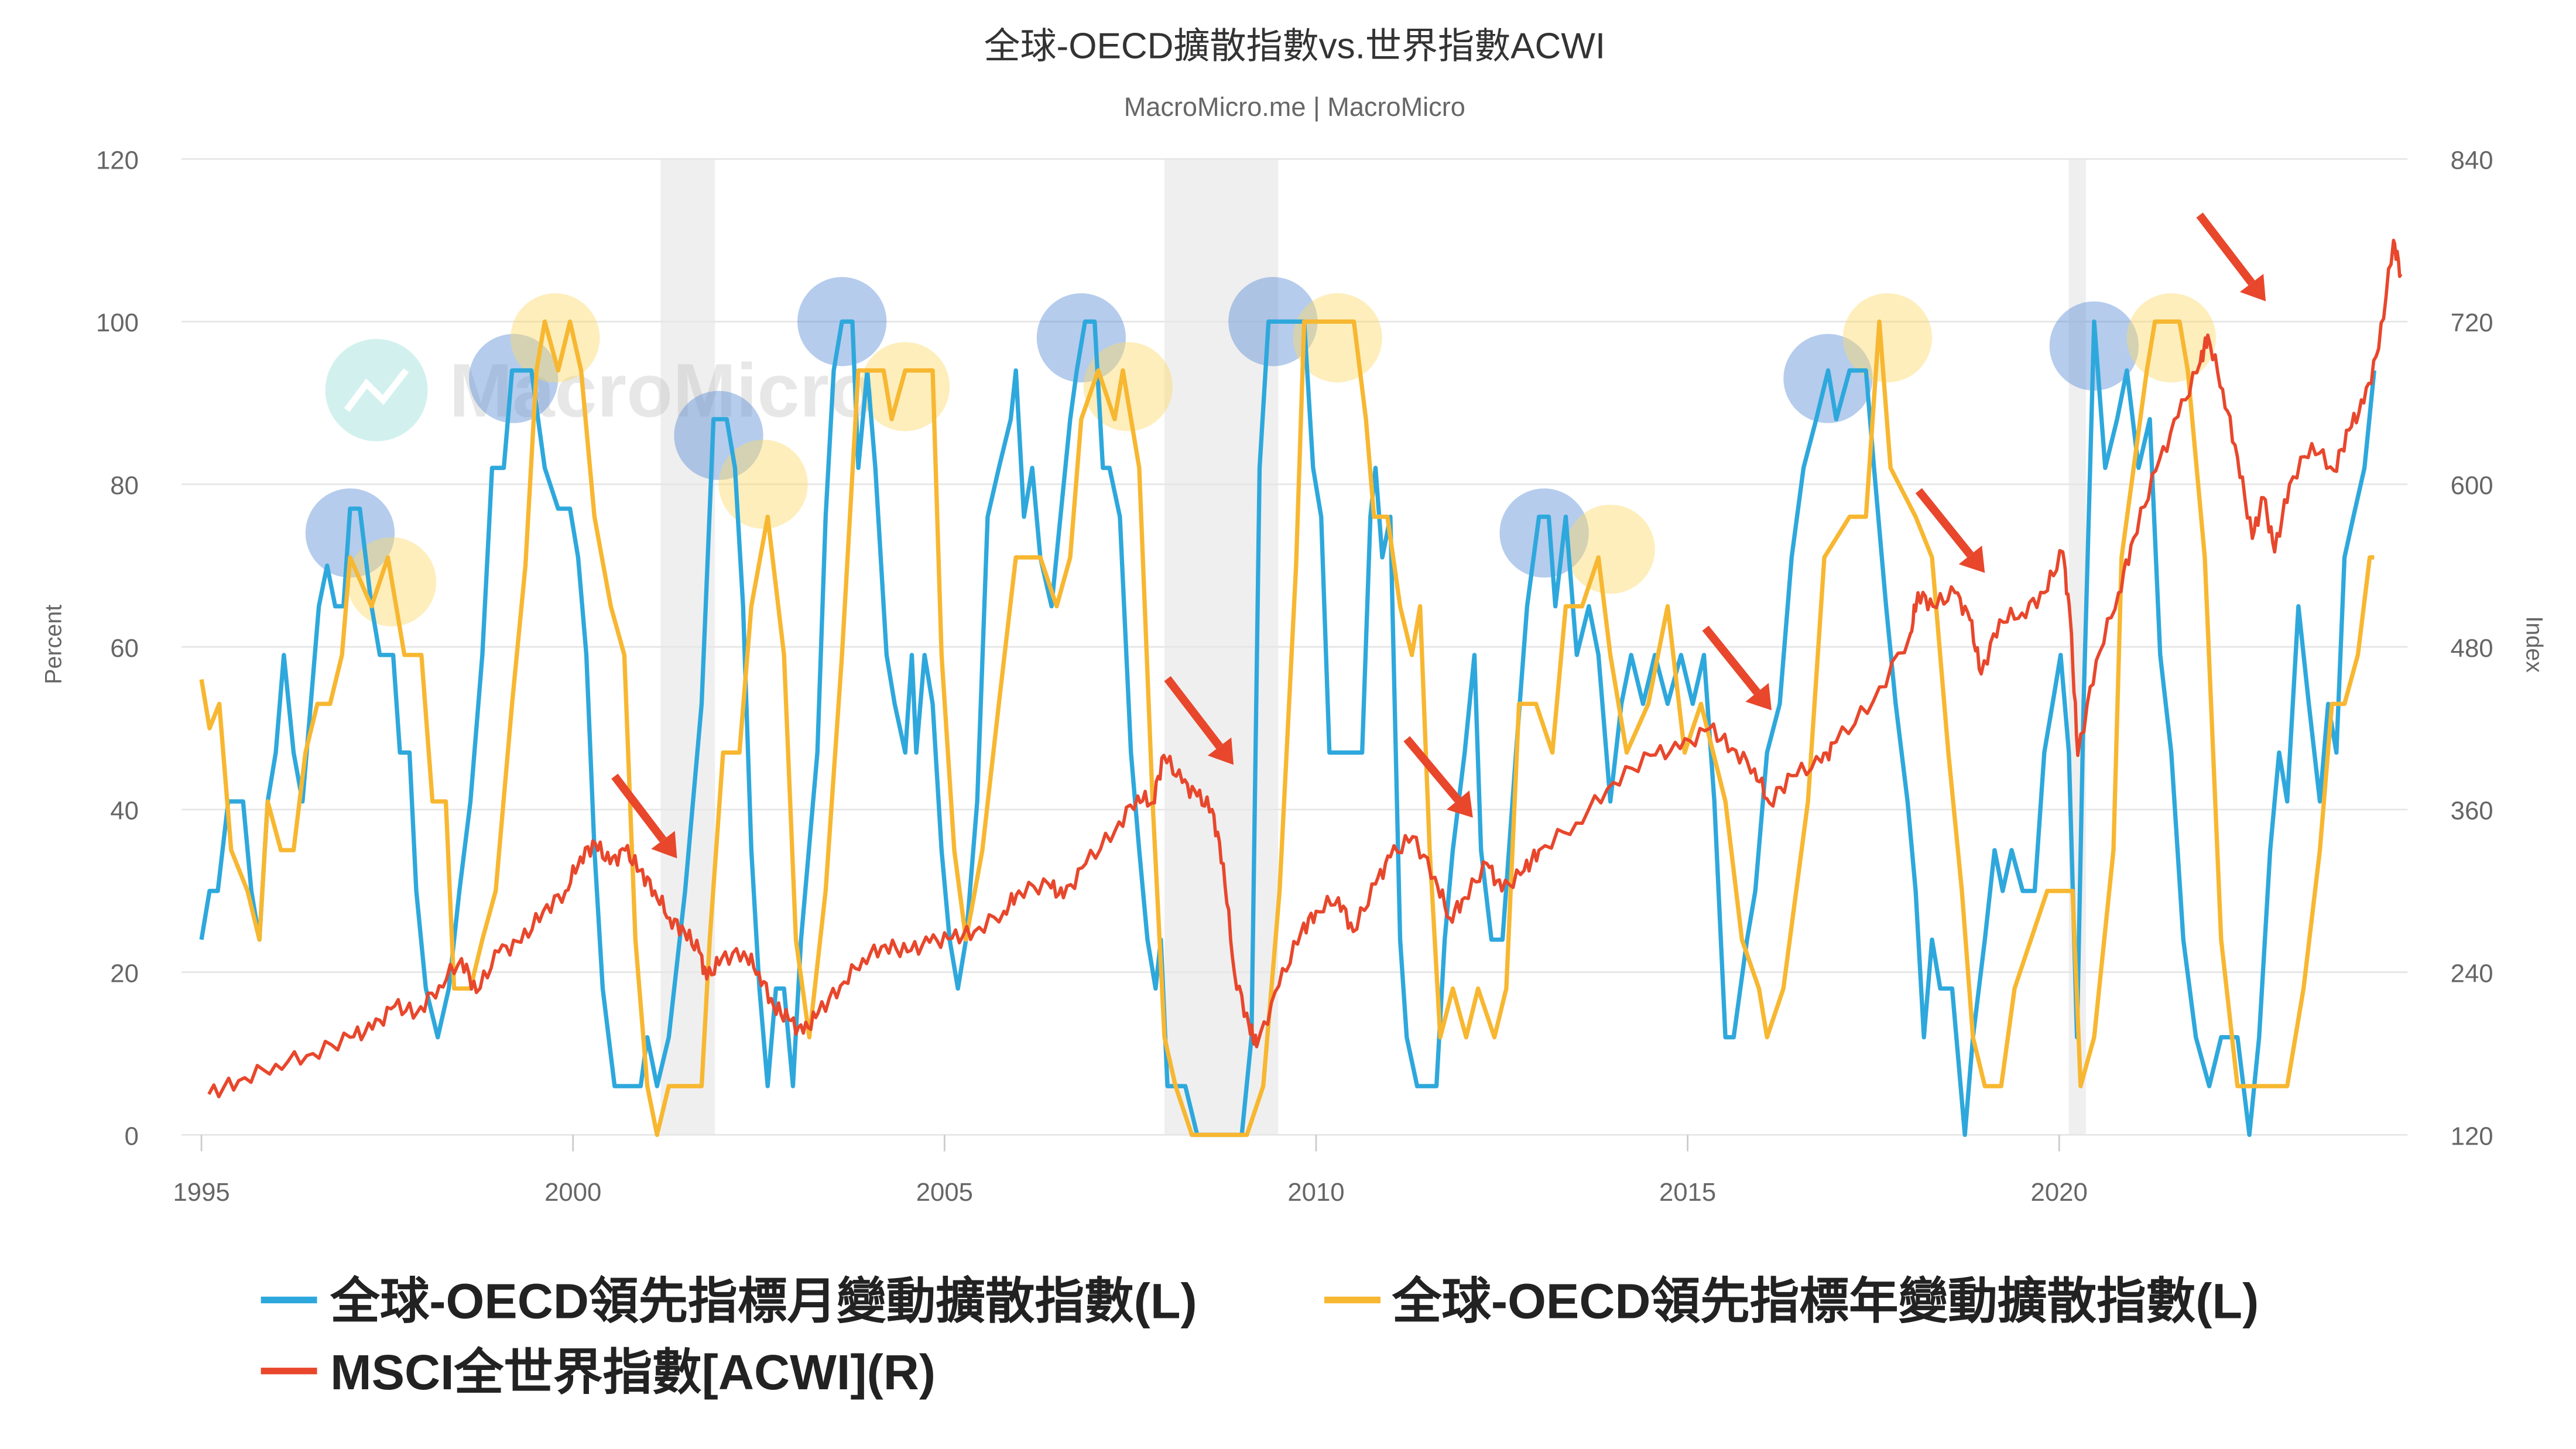 The image size is (2576, 1449). I want to click on legend-label: 全球-OECD領先指標年變動擴散指數(L), so click(1825, 1300).